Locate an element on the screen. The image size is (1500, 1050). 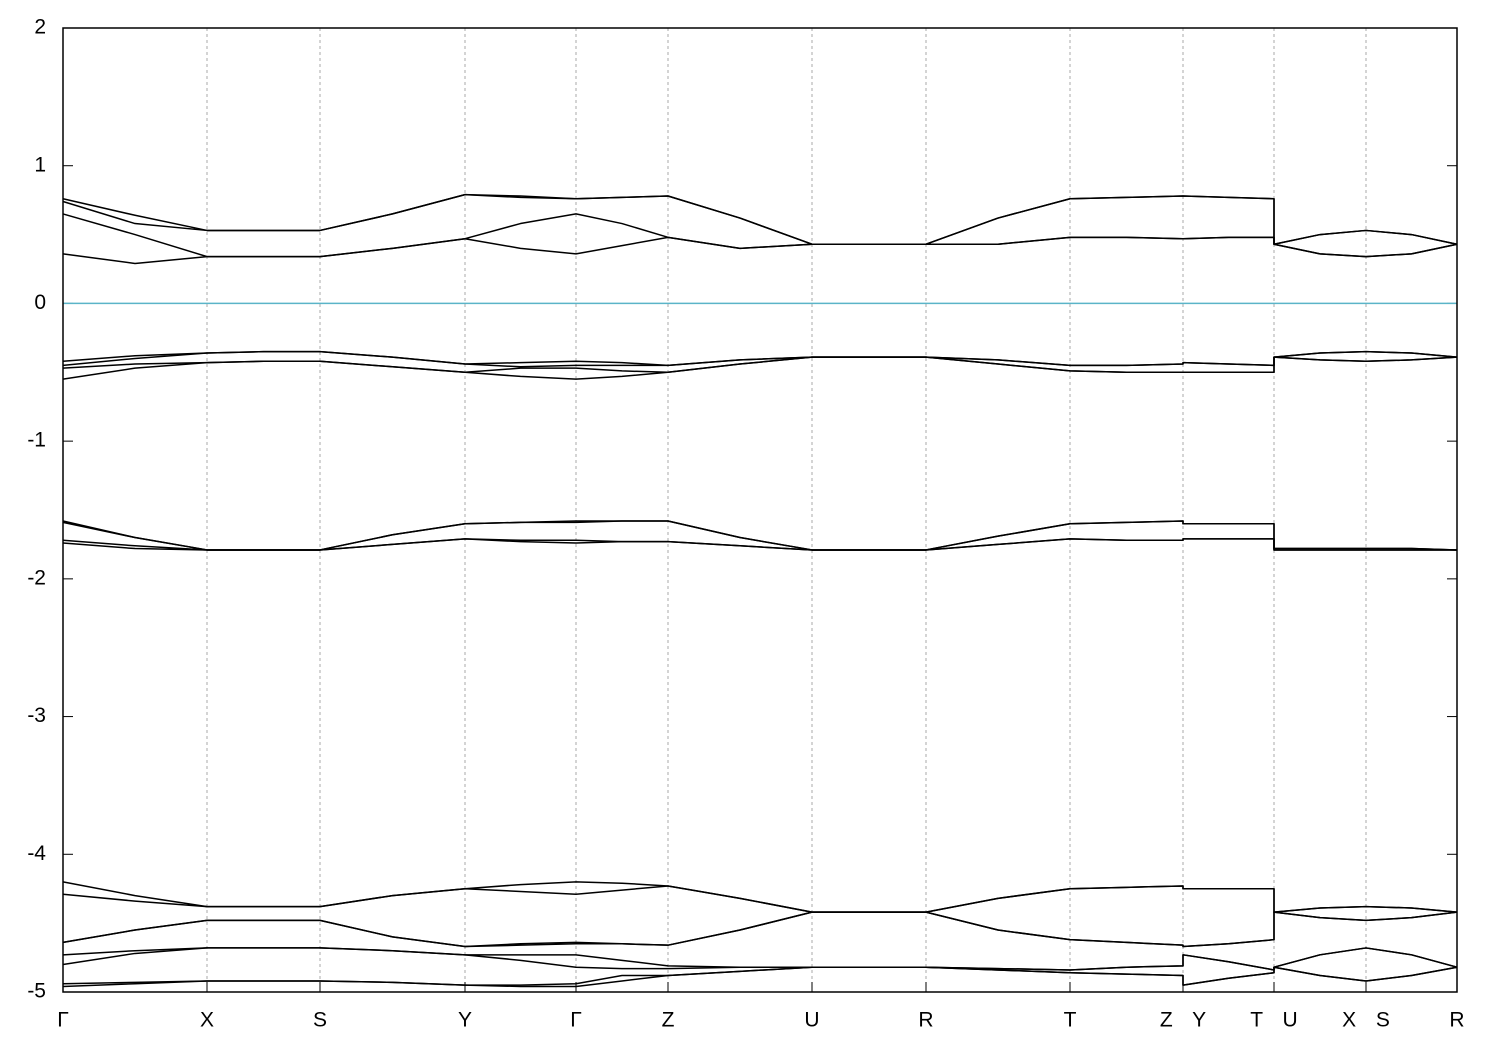
y-tick-label: 2 is located at coordinates (40, 27).